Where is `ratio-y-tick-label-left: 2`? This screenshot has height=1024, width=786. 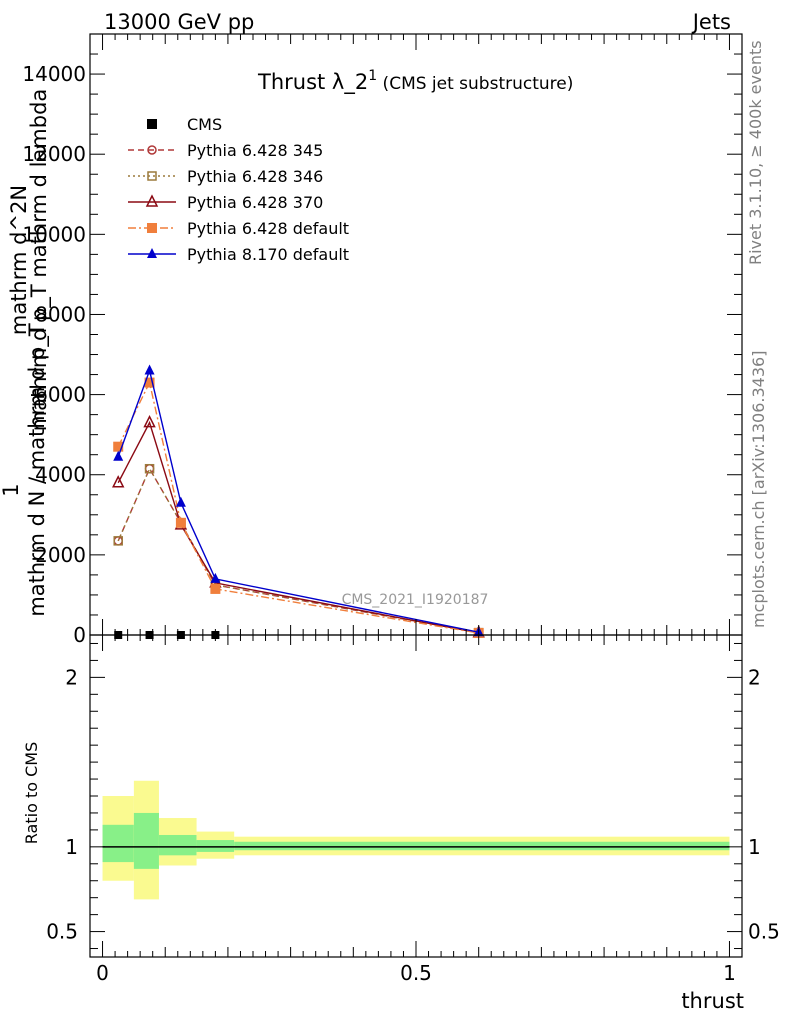 ratio-y-tick-label-left: 2 is located at coordinates (71, 677).